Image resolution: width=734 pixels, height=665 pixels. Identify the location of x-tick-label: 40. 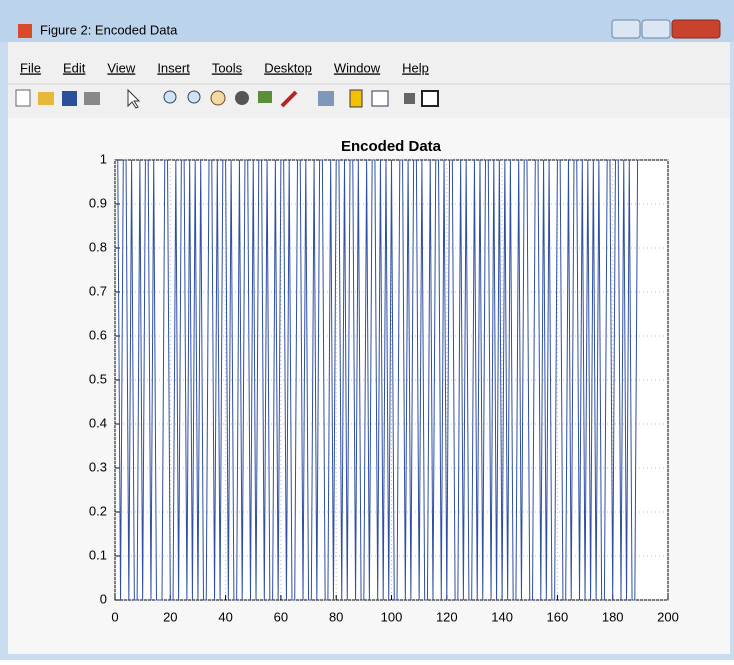
(225, 616).